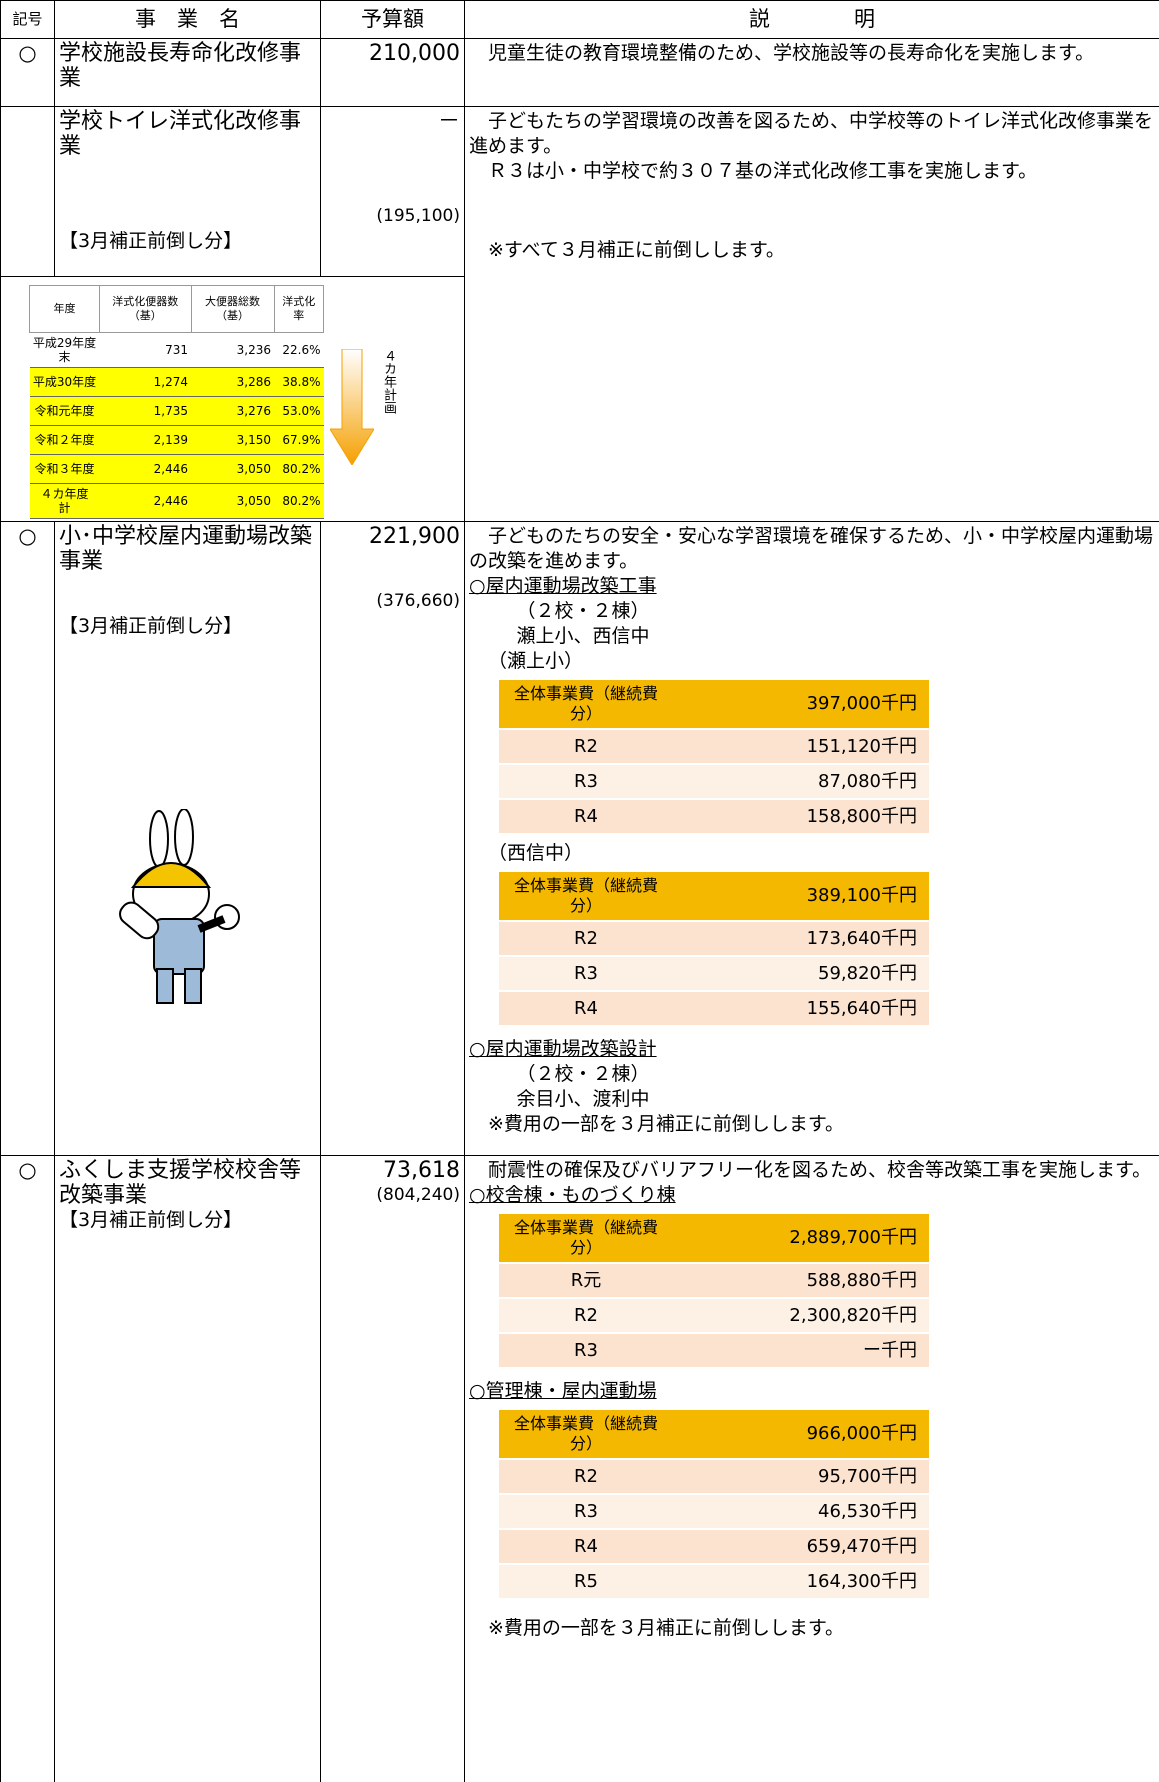  What do you see at coordinates (232, 469) in the screenshot?
I see `toilet-cell: 3,050` at bounding box center [232, 469].